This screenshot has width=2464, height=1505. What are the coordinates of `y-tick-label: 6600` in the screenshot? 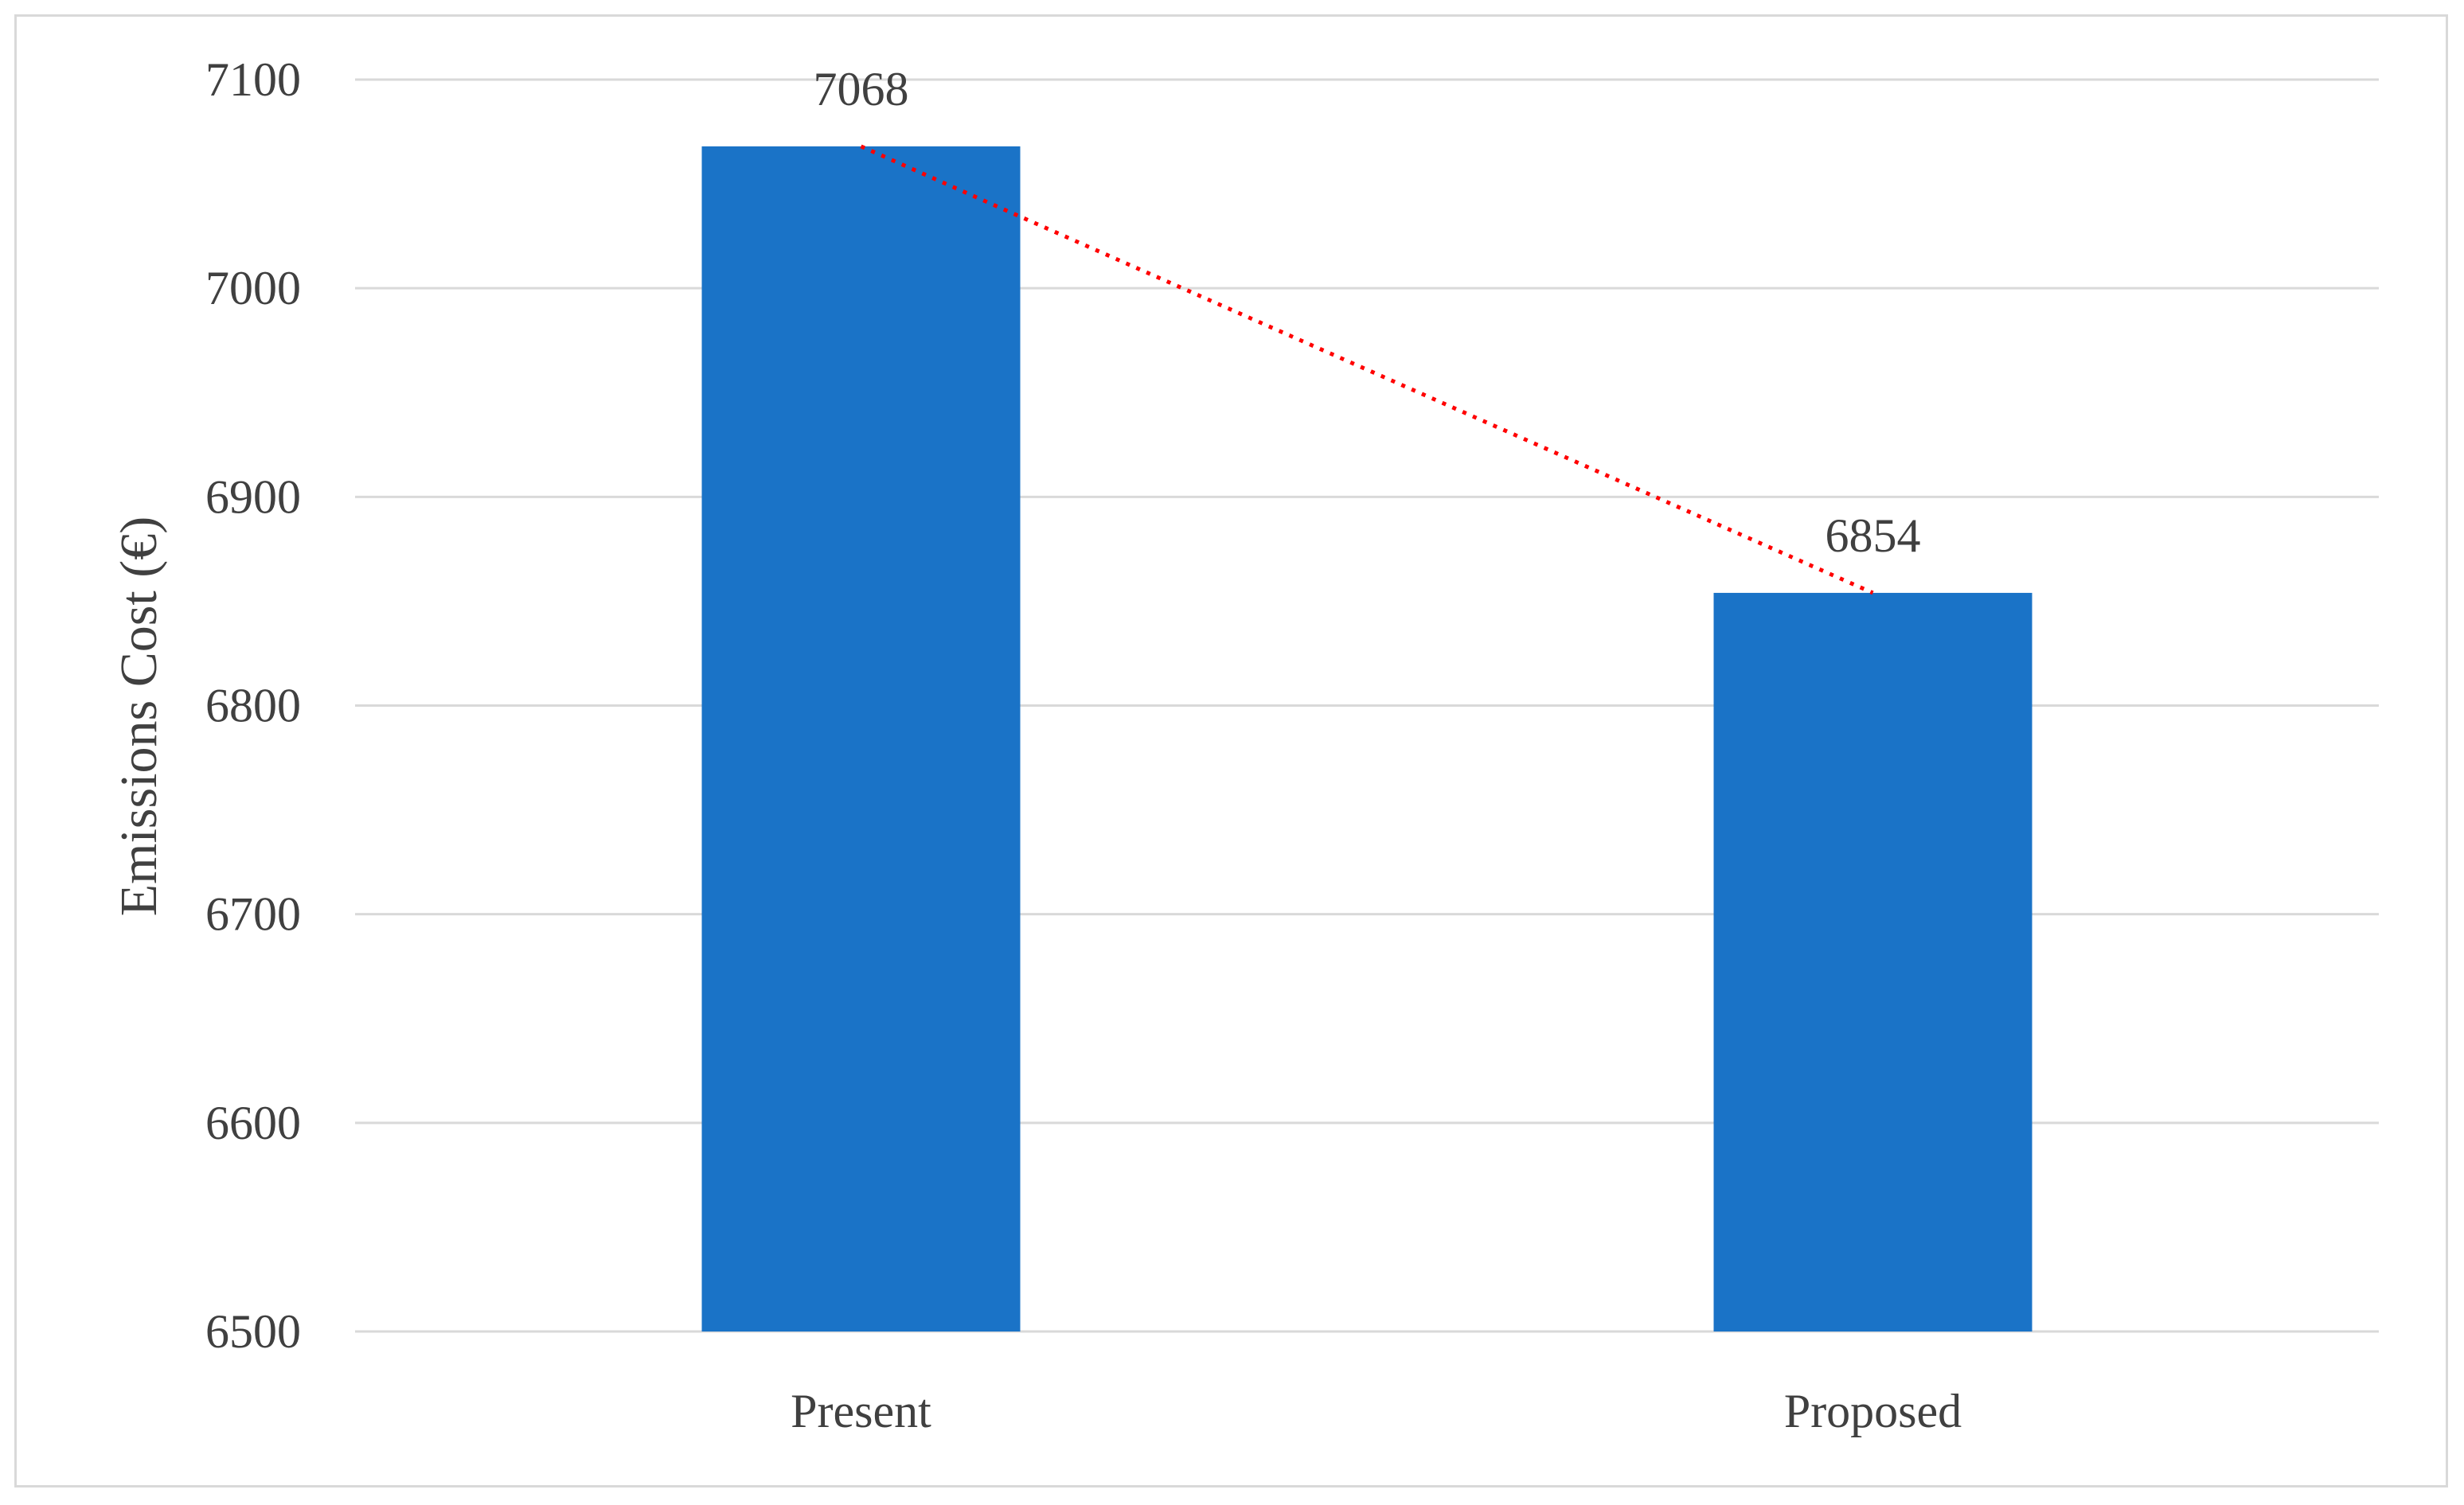 It's located at (253, 1123).